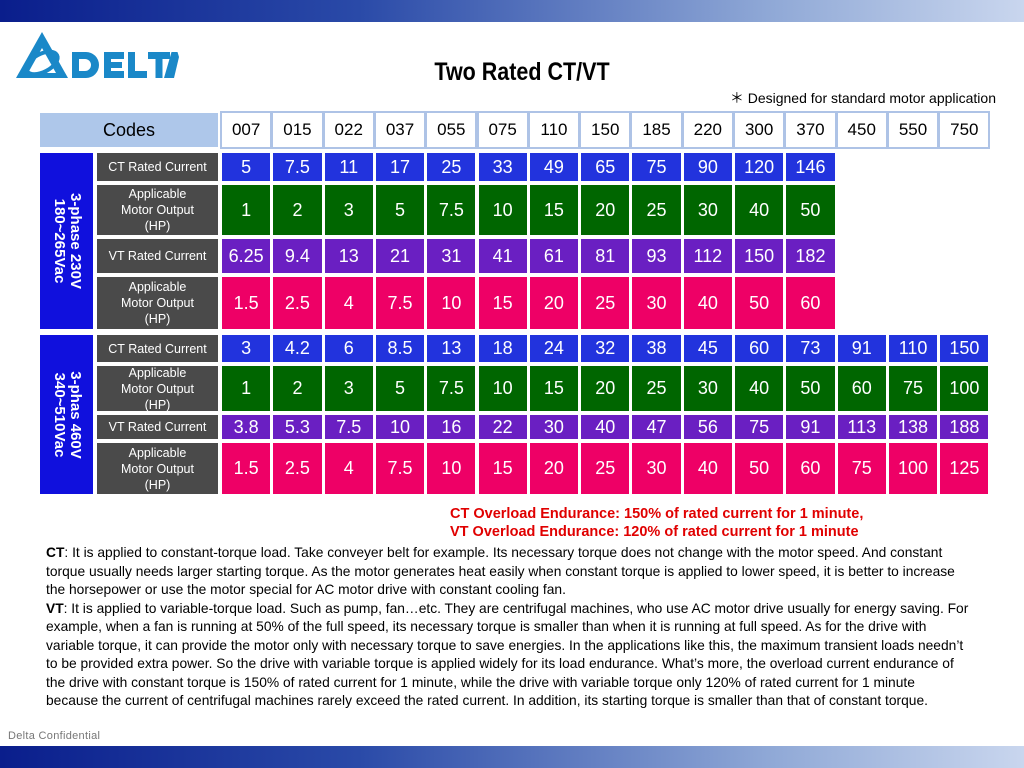  Describe the element at coordinates (297, 130) in the screenshot. I see `code-header-cell: 015` at that location.